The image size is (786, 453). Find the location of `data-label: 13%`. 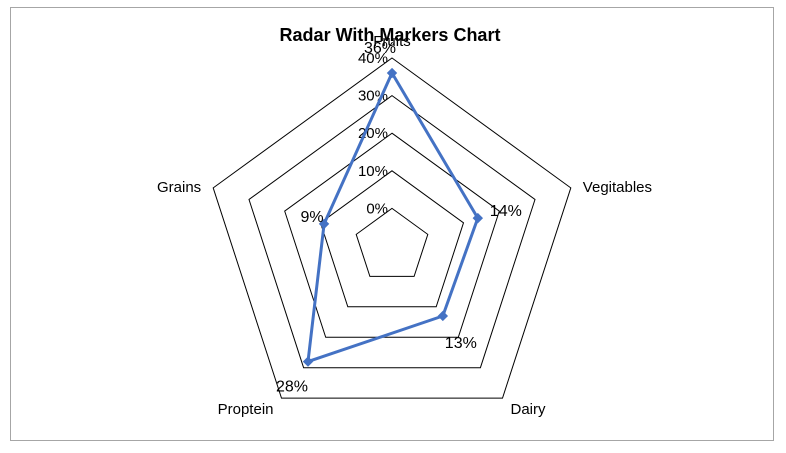

data-label: 13% is located at coordinates (461, 343).